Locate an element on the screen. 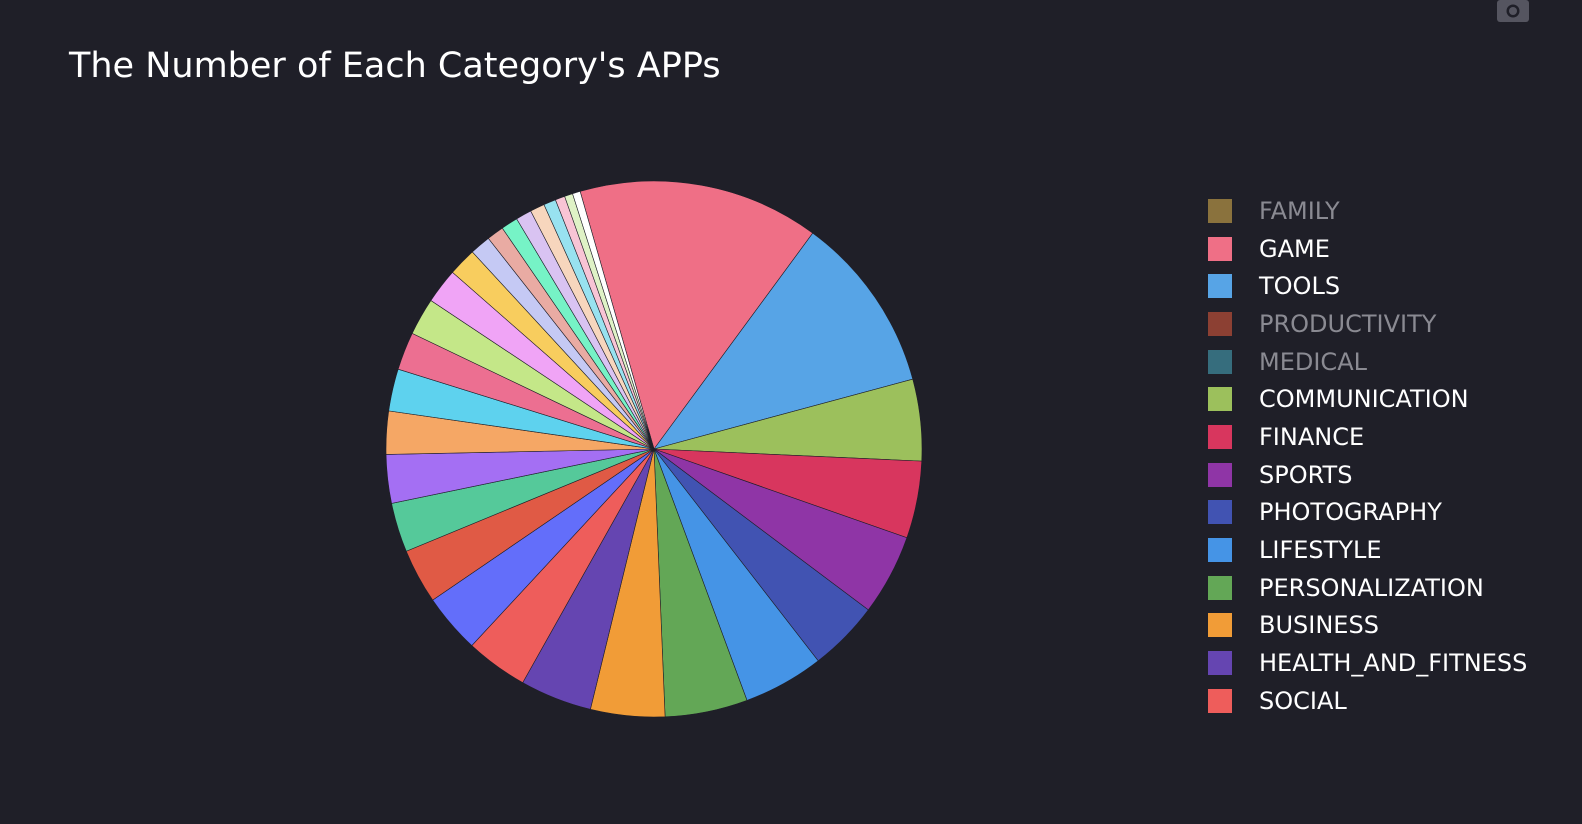 The height and width of the screenshot is (824, 1582). legend-item-business: BUSINESS is located at coordinates (1367, 626).